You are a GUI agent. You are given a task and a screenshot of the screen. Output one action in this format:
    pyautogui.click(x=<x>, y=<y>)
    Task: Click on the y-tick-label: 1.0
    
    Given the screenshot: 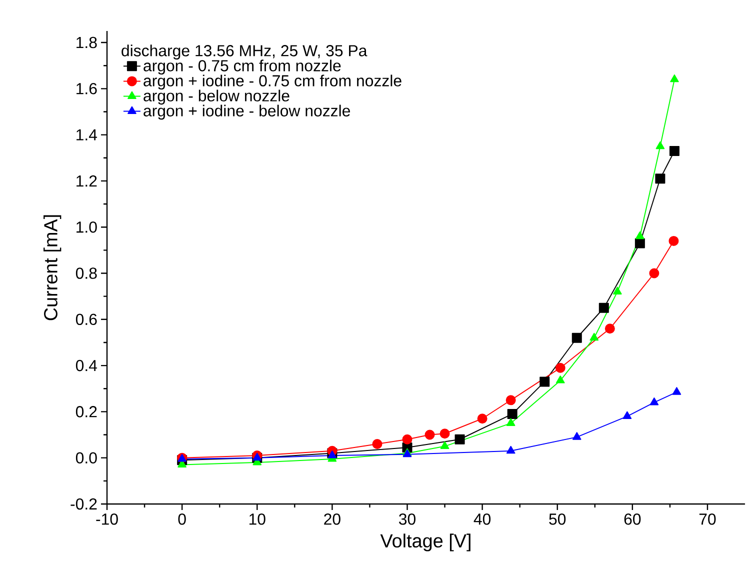 What is the action you would take?
    pyautogui.click(x=86, y=227)
    